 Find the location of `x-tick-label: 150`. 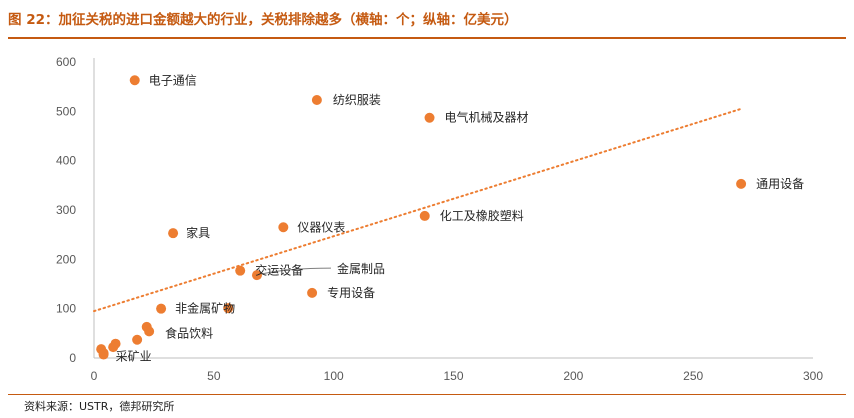

x-tick-label: 150 is located at coordinates (453, 376).